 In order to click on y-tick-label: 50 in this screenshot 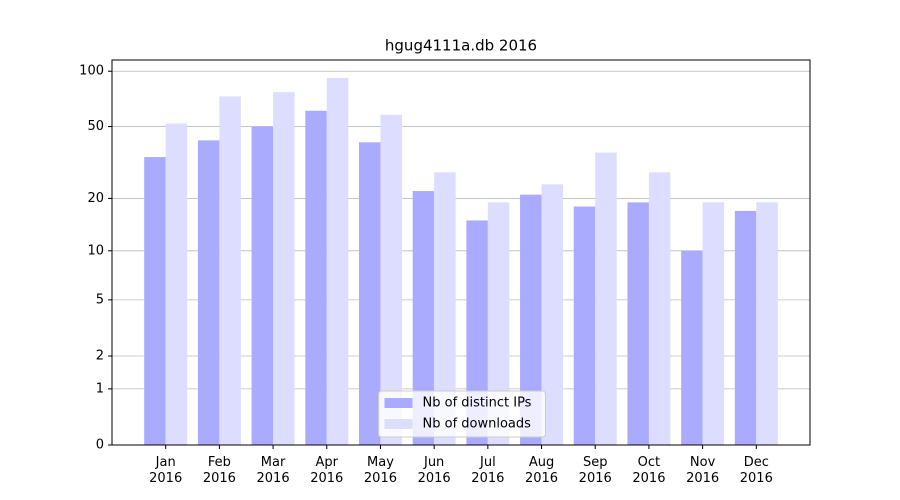, I will do `click(95, 126)`.